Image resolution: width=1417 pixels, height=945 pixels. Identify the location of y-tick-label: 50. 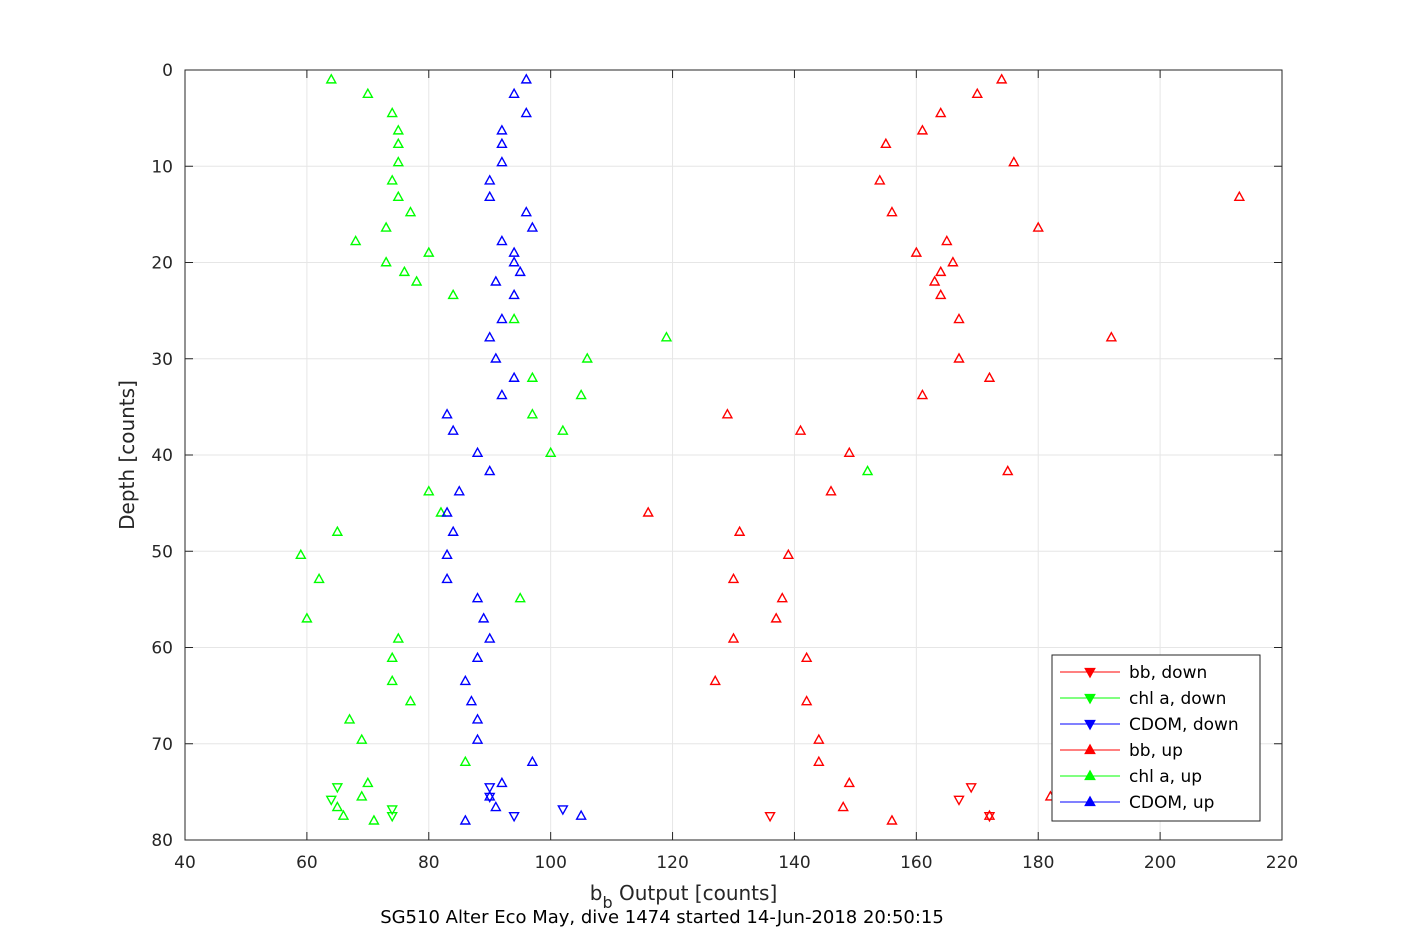
(162, 552).